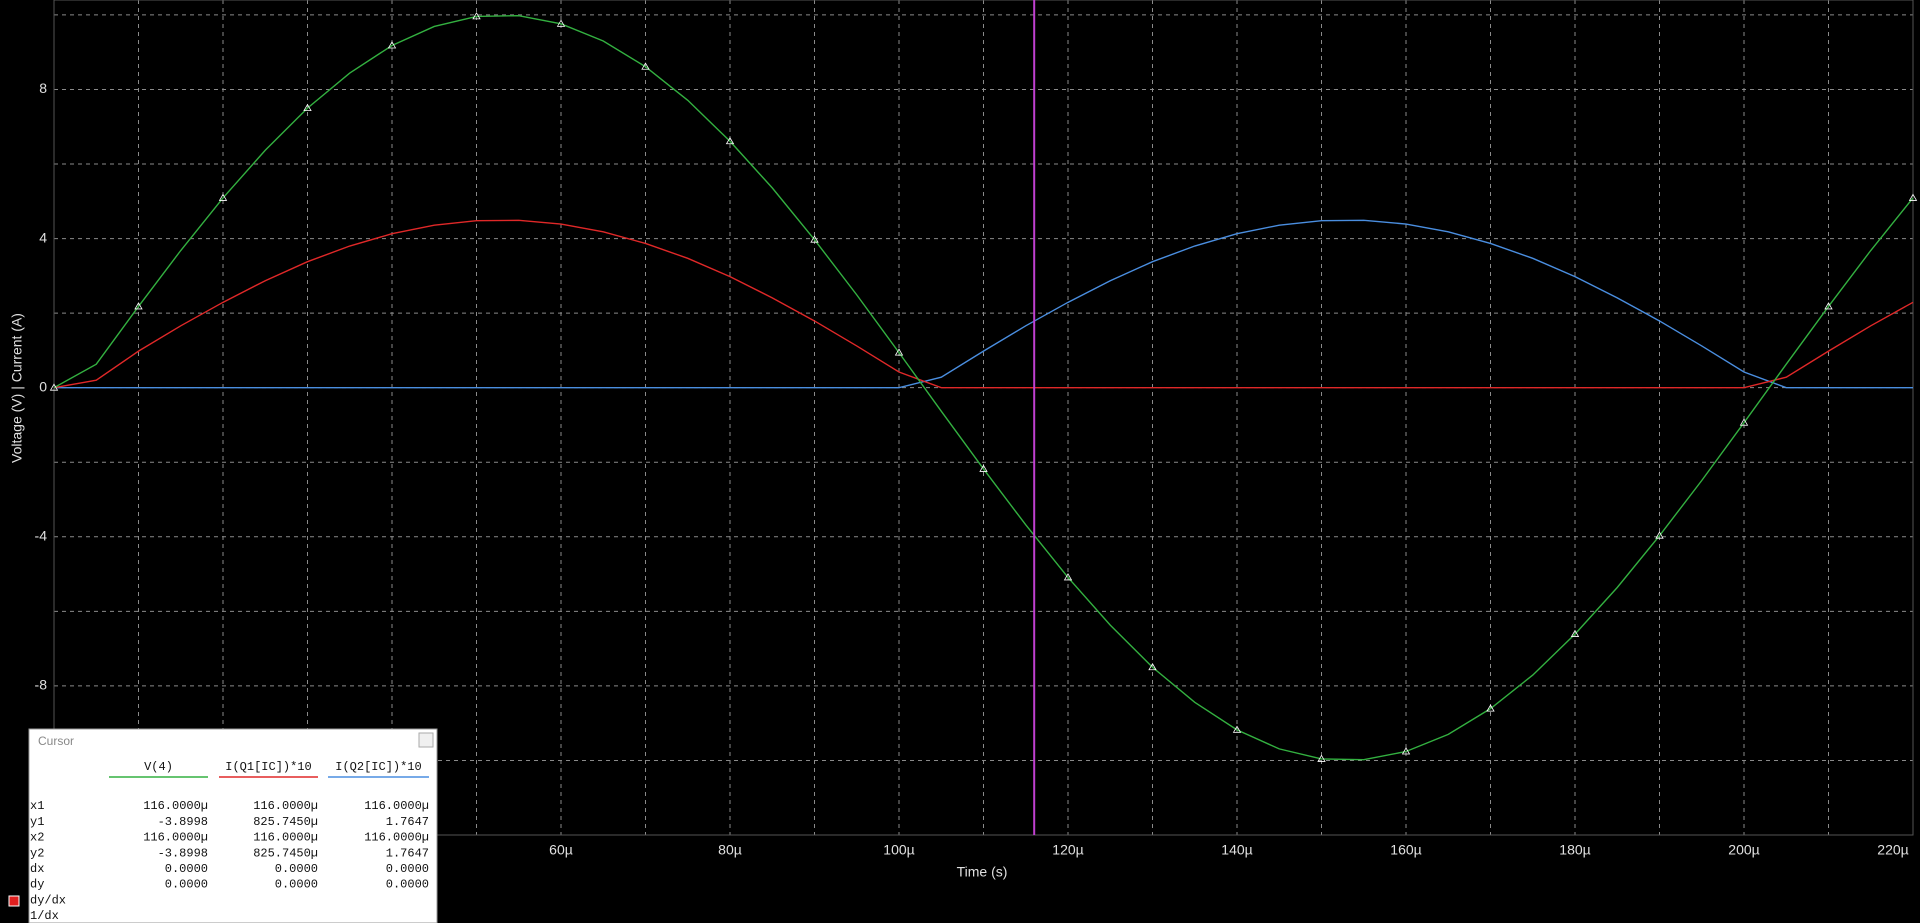  I want to click on row-label: x2, so click(37, 838).